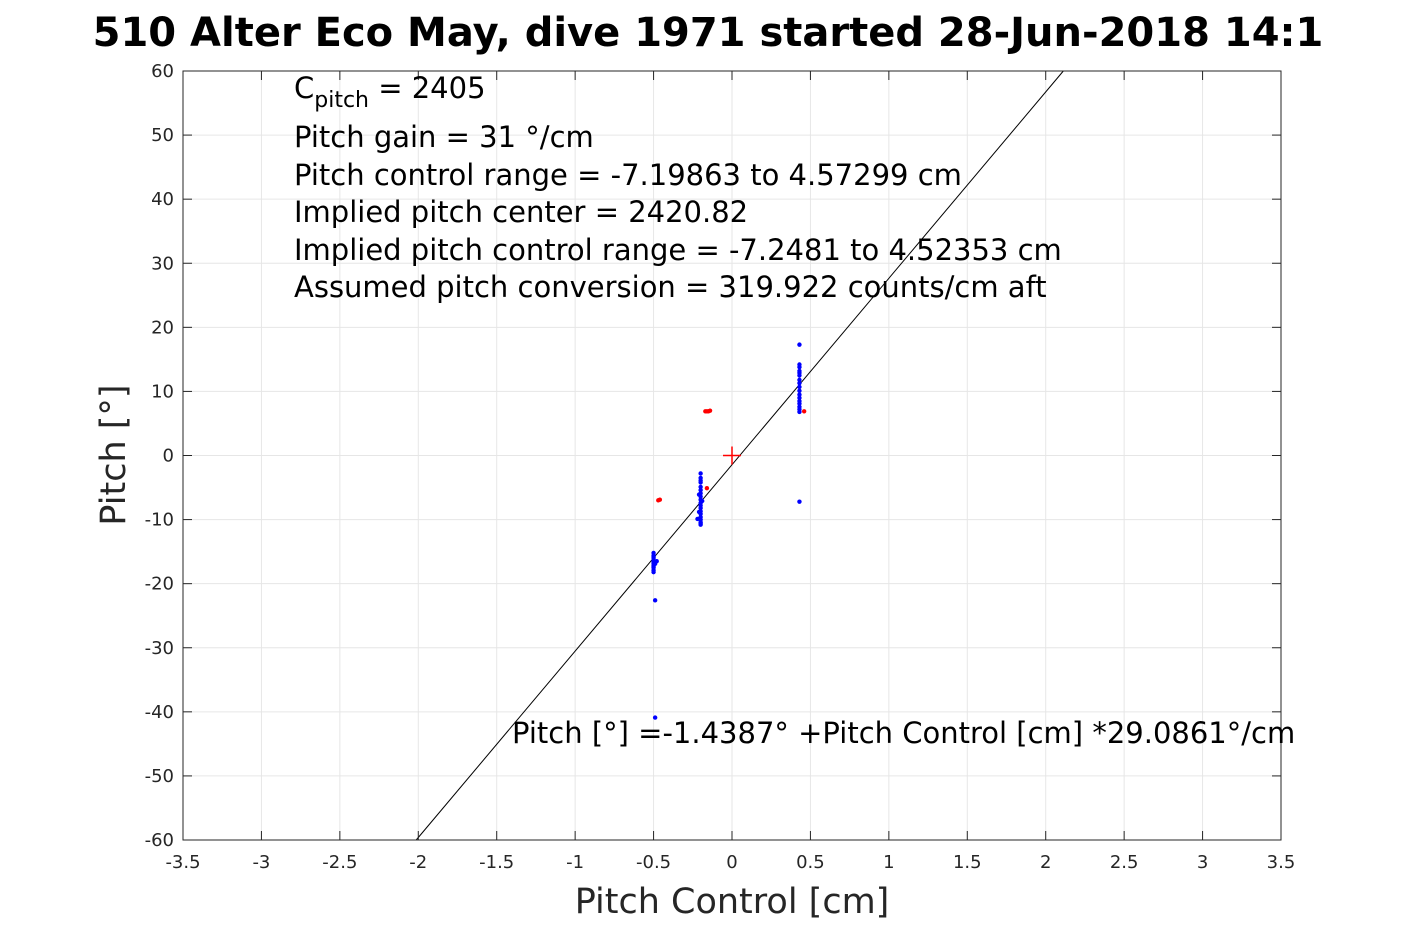 The height and width of the screenshot is (945, 1417). Describe the element at coordinates (339, 862) in the screenshot. I see `x-tick-label: -2.5` at that location.